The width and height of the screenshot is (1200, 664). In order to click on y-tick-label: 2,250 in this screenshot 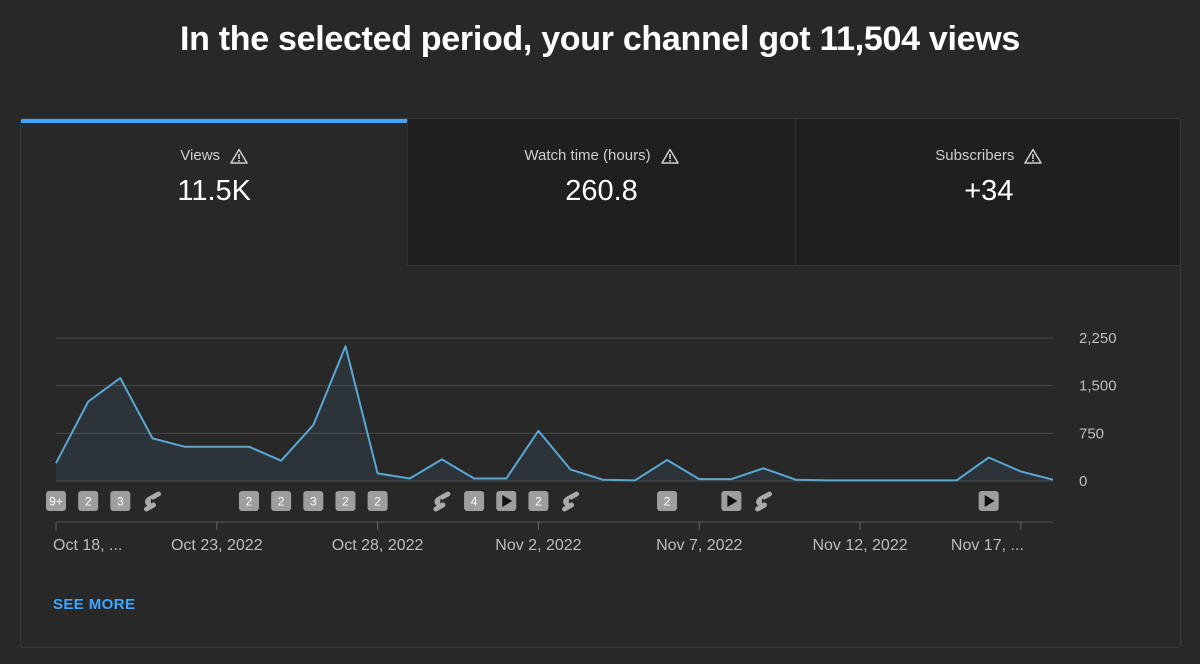, I will do `click(1098, 338)`.